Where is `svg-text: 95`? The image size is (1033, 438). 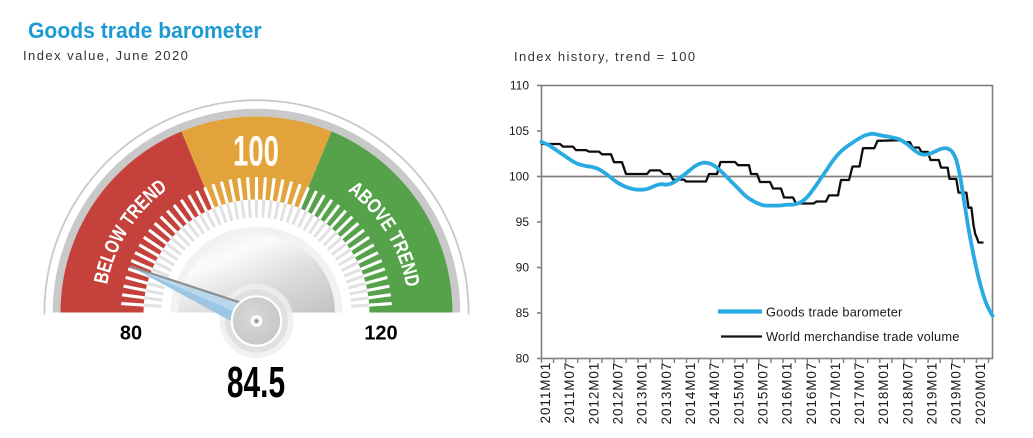
svg-text: 95 is located at coordinates (523, 222).